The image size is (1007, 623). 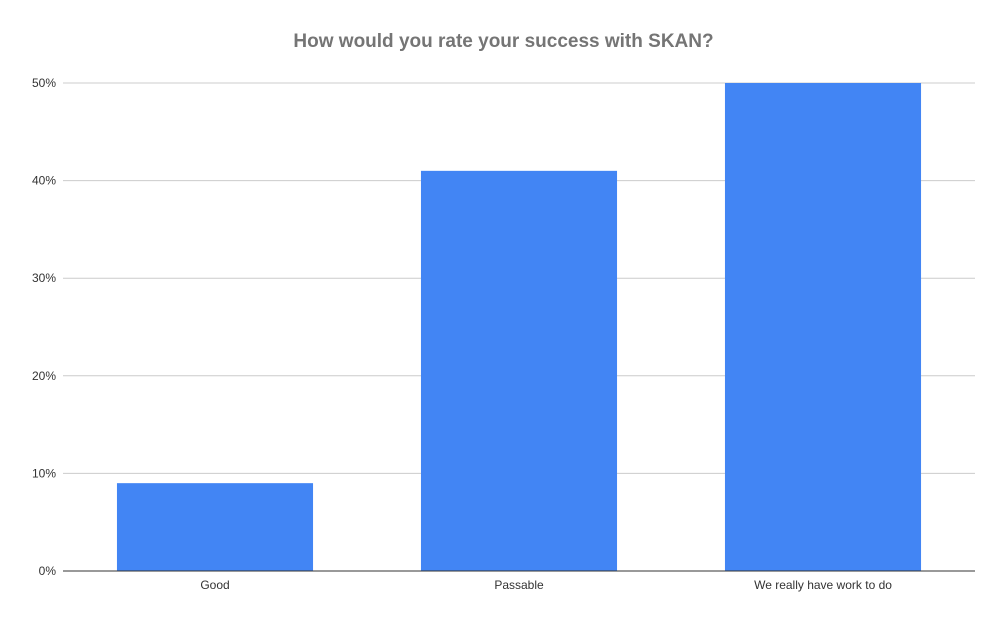 I want to click on bar-good, so click(x=215, y=527).